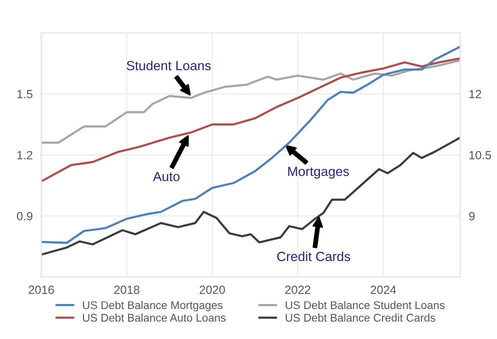 This screenshot has height=339, width=497. What do you see at coordinates (318, 172) in the screenshot?
I see `annotation: Mortgages` at bounding box center [318, 172].